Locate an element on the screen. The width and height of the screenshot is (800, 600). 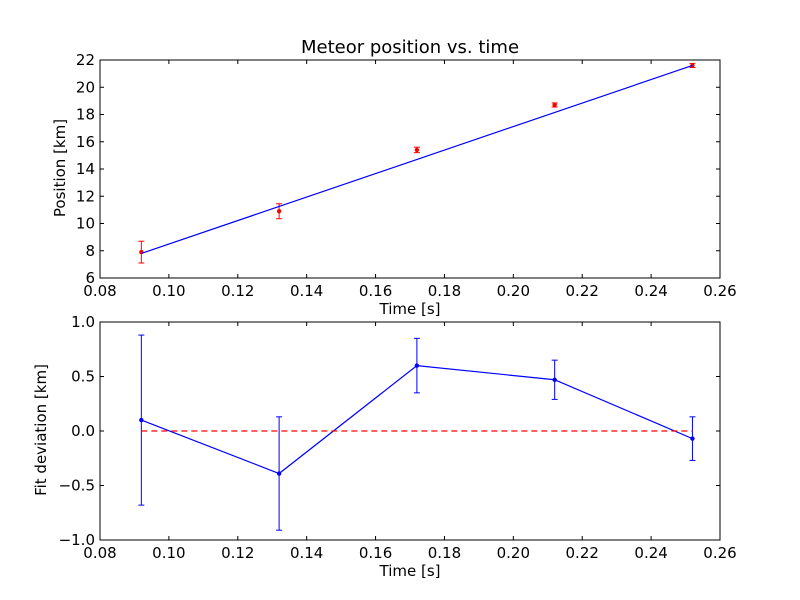
position-chart-xtick-label: 0.24 is located at coordinates (650, 291).